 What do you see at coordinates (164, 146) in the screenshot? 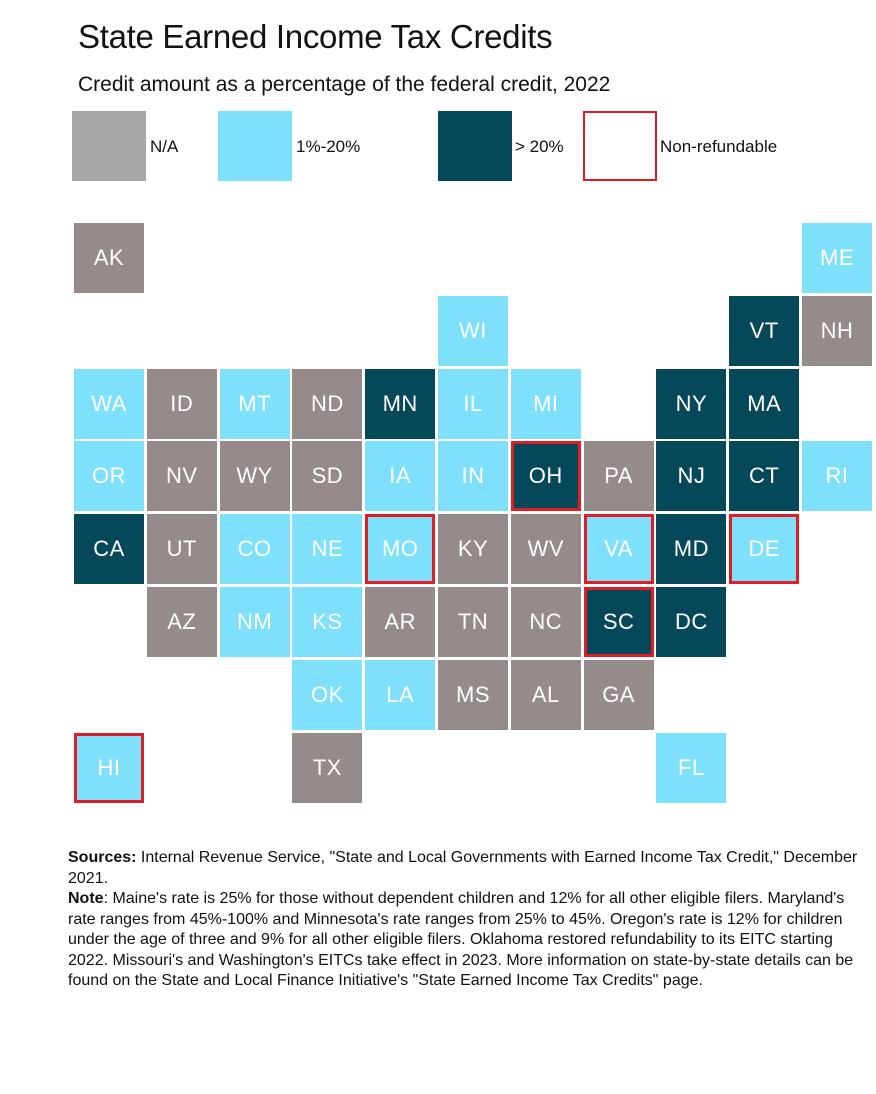
I see `legend-label-na: N/A` at bounding box center [164, 146].